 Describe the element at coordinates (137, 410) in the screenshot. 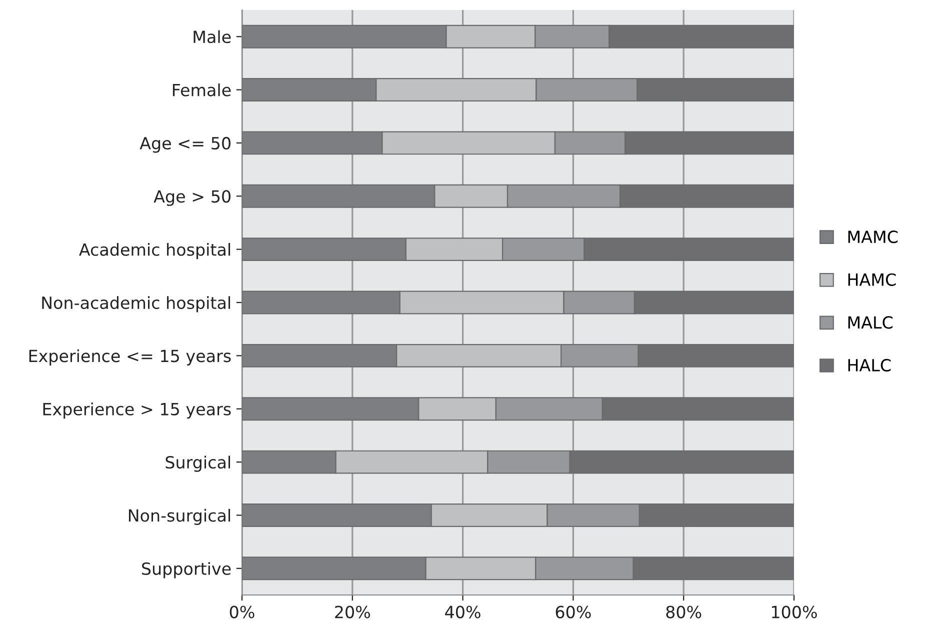

I see `y-tick-label: Experience > 15 years` at that location.